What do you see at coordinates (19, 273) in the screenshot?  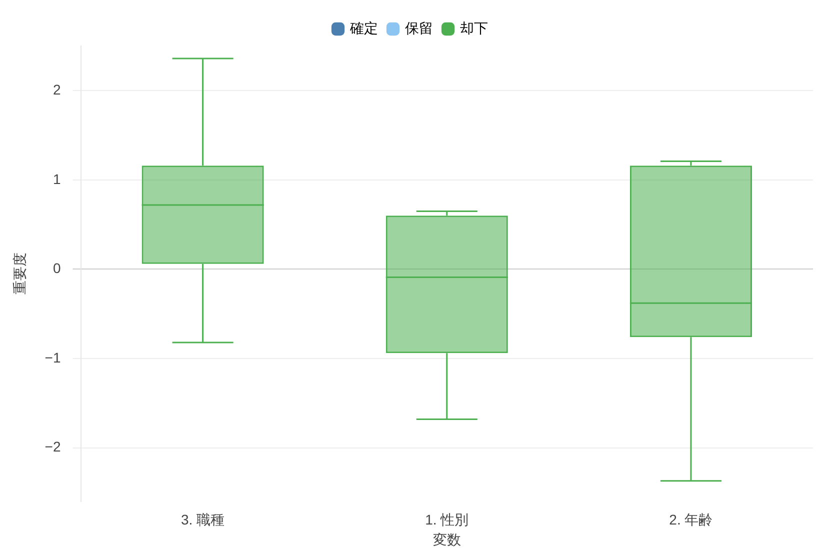 I see `y-axis-title: 重要度` at bounding box center [19, 273].